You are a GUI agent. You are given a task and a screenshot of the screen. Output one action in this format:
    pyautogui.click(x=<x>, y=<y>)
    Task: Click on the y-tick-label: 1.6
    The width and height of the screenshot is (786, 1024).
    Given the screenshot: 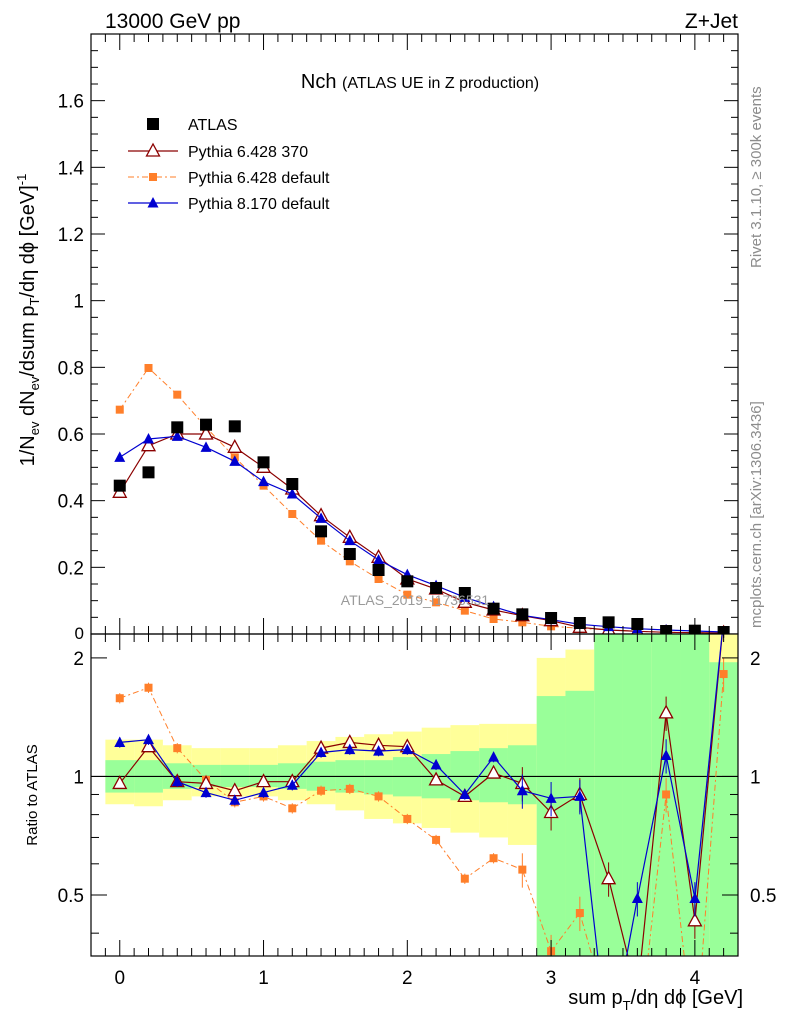 What is the action you would take?
    pyautogui.click(x=71, y=102)
    